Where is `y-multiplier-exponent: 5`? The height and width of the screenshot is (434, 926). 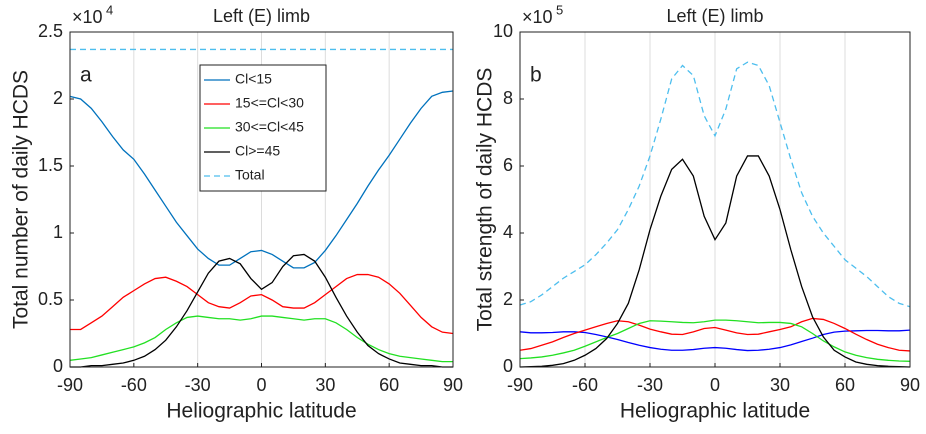
y-multiplier-exponent: 5 is located at coordinates (559, 9).